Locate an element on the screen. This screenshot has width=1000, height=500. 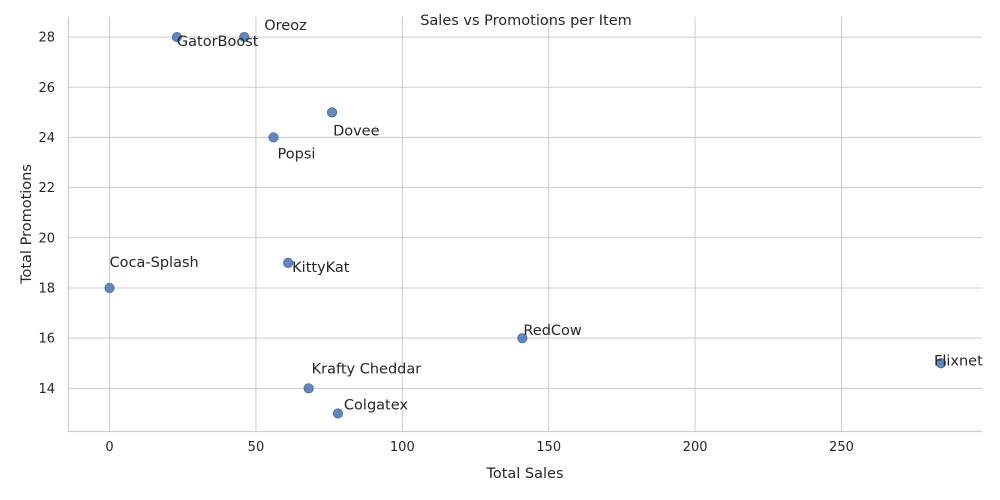
x-tick-label: 250 is located at coordinates (841, 447).